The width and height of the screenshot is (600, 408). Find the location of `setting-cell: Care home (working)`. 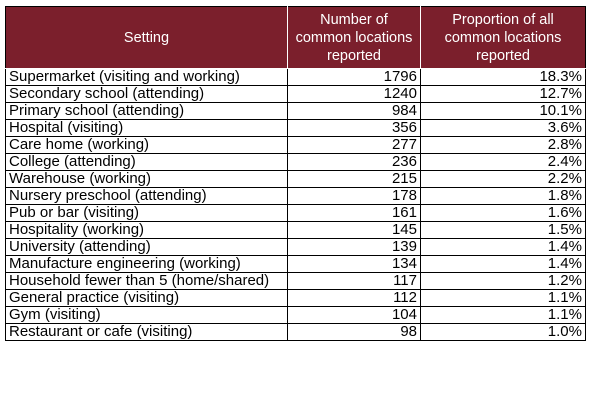

setting-cell: Care home (working) is located at coordinates (146, 145).